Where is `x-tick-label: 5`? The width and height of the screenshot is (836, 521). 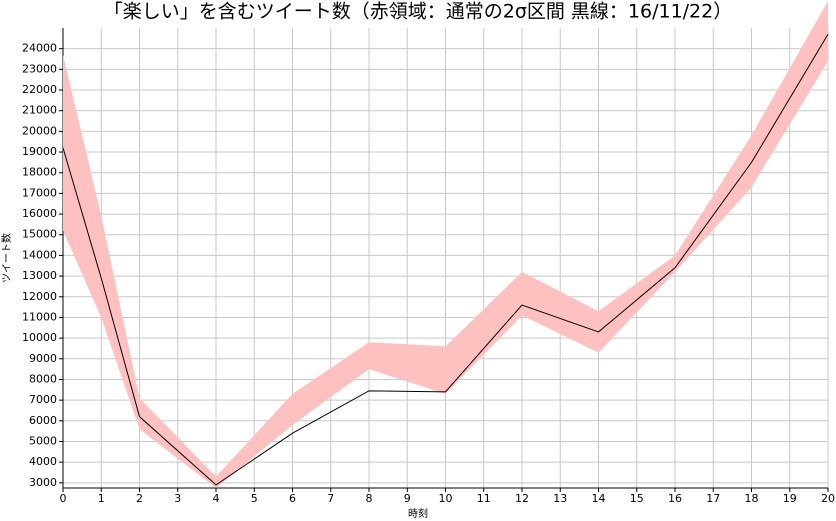 x-tick-label: 5 is located at coordinates (254, 498).